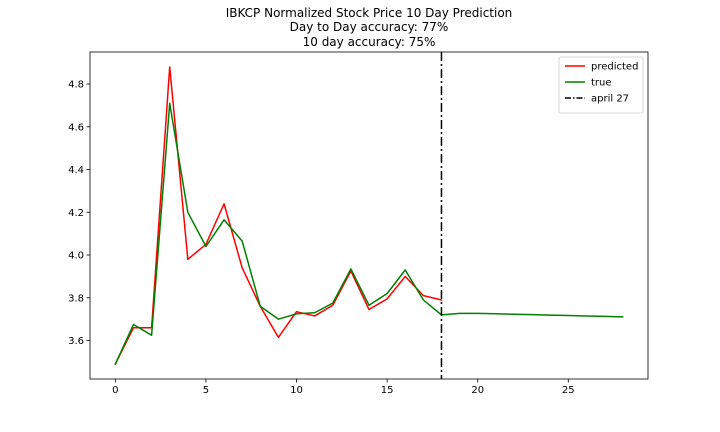 The width and height of the screenshot is (720, 432). What do you see at coordinates (76, 256) in the screenshot?
I see `y-tick-label: 4.0` at bounding box center [76, 256].